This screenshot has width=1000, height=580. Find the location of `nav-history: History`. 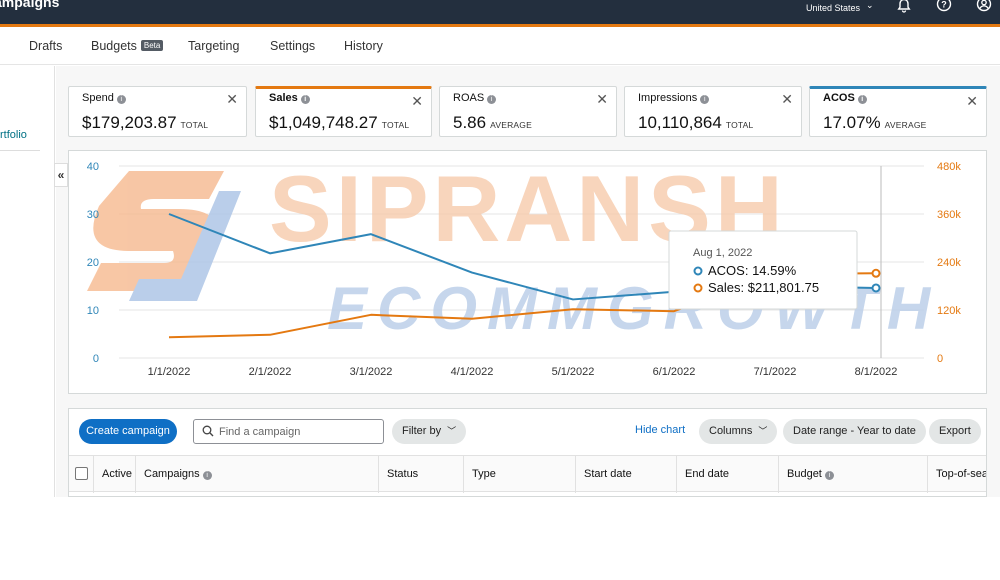

nav-history: History is located at coordinates (363, 46).